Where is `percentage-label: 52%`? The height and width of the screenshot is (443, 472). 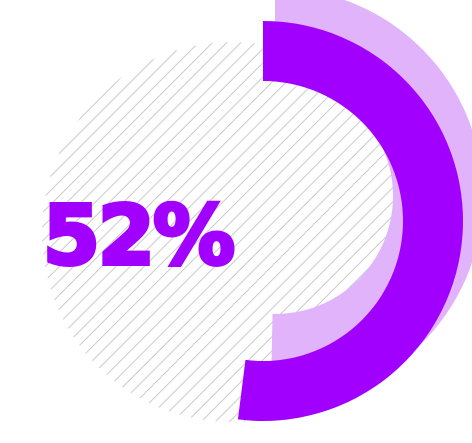
percentage-label: 52% is located at coordinates (138, 236).